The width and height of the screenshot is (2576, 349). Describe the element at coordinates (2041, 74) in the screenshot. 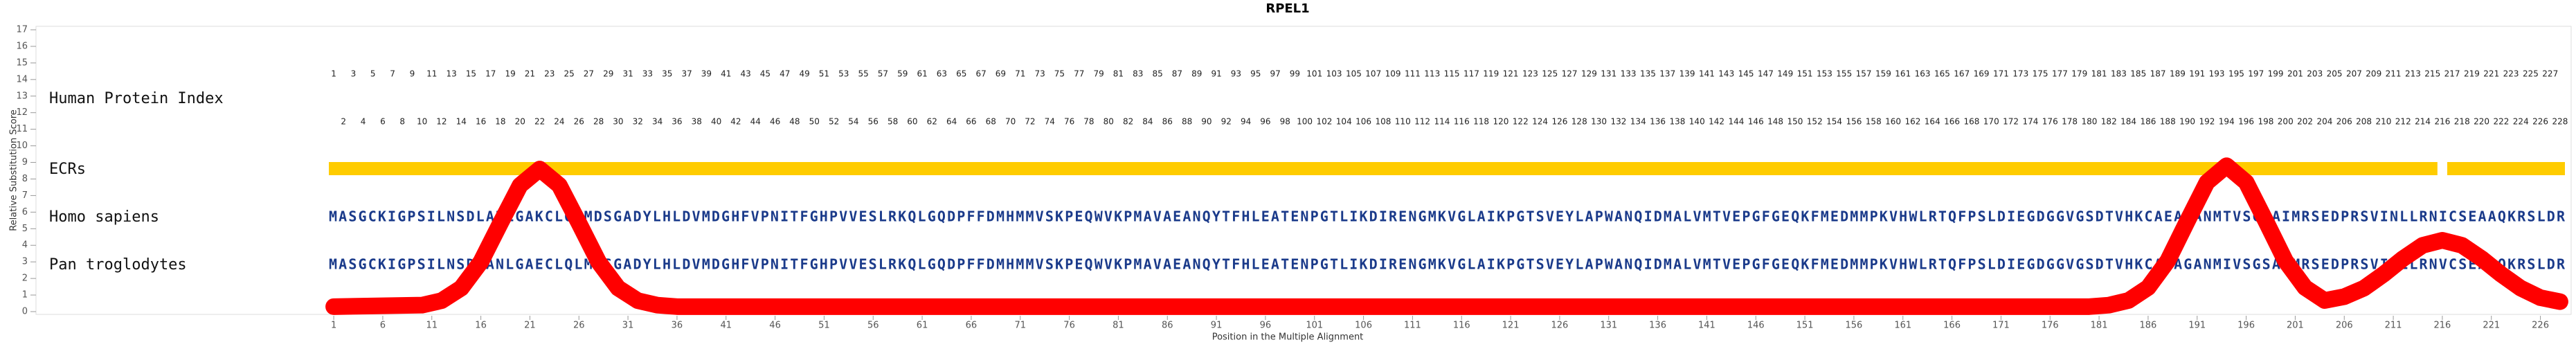

I see `protein-index: 175` at that location.